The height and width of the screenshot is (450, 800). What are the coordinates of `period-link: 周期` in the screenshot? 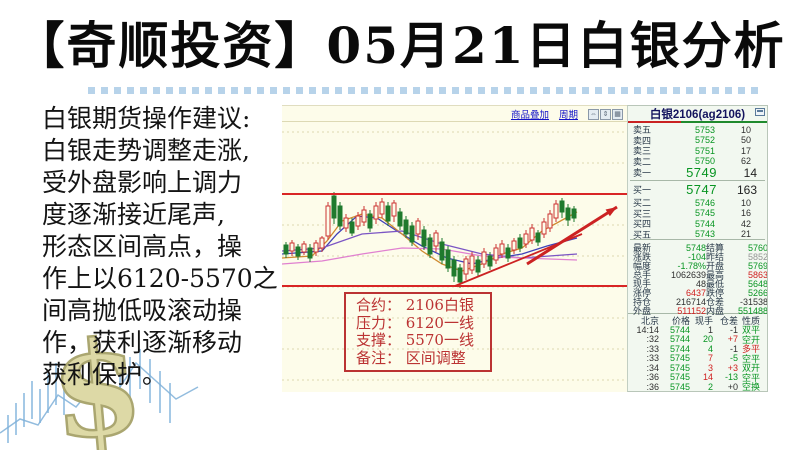 It's located at (568, 115).